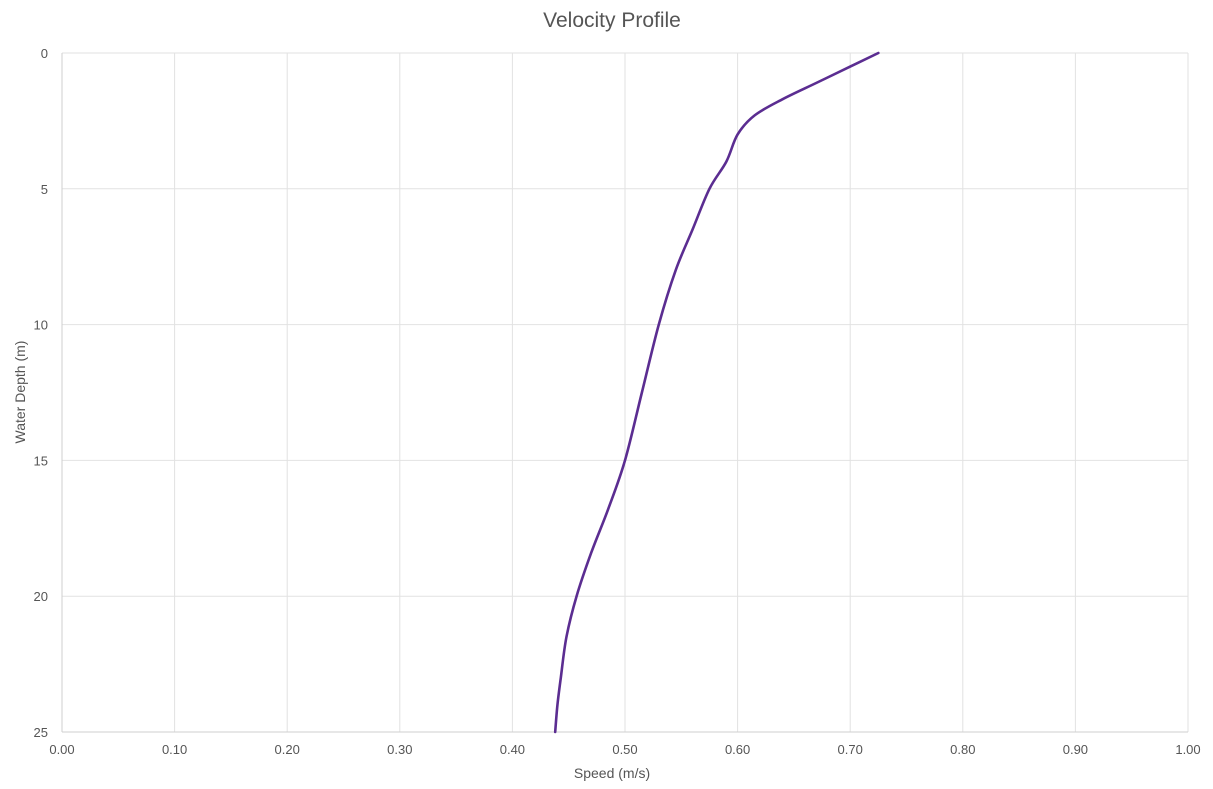 The height and width of the screenshot is (789, 1213). What do you see at coordinates (174, 749) in the screenshot?
I see `x-tick-label: 0.10` at bounding box center [174, 749].